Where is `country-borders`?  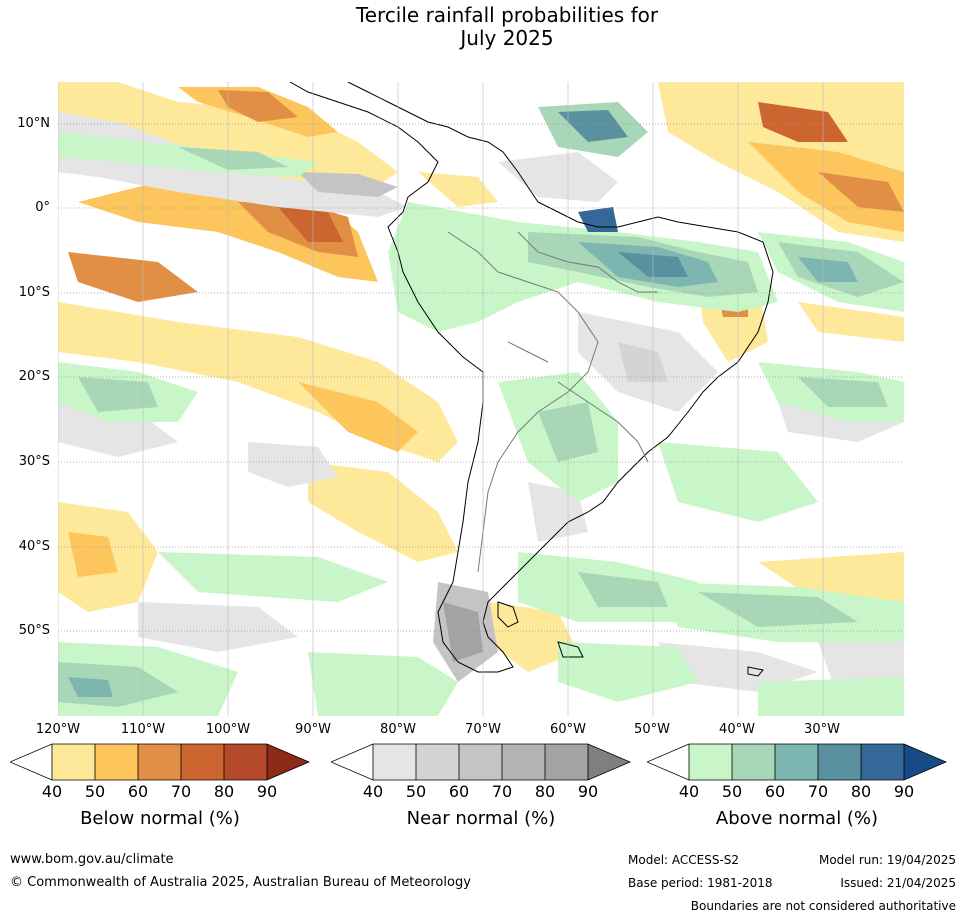 country-borders is located at coordinates (552, 402).